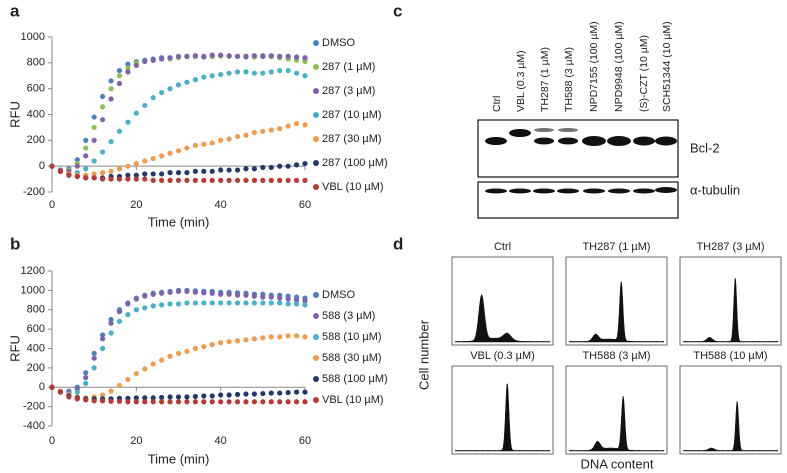 The image size is (787, 473). Describe the element at coordinates (502, 356) in the screenshot. I see `histogram-title: VBL (0.3 µM)` at that location.